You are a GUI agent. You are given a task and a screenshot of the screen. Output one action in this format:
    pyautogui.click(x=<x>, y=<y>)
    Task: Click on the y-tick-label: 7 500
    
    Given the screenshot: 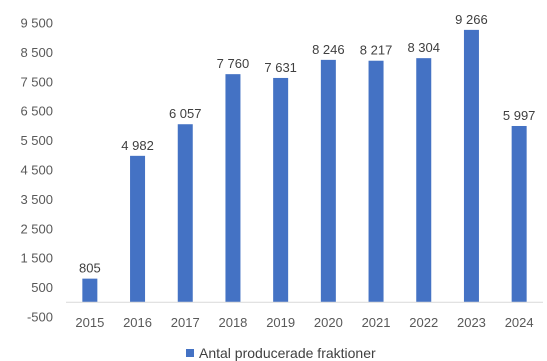 What is the action you would take?
    pyautogui.click(x=36, y=81)
    